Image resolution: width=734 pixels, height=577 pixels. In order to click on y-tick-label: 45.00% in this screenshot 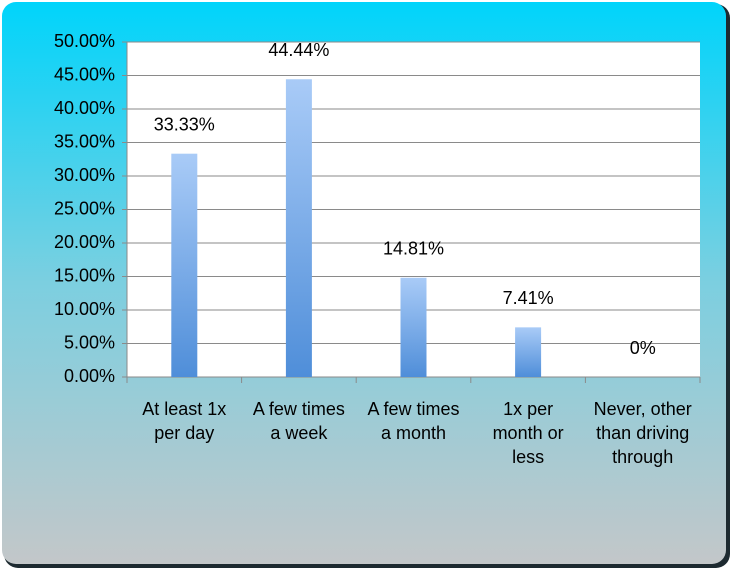, I will do `click(84, 74)`.